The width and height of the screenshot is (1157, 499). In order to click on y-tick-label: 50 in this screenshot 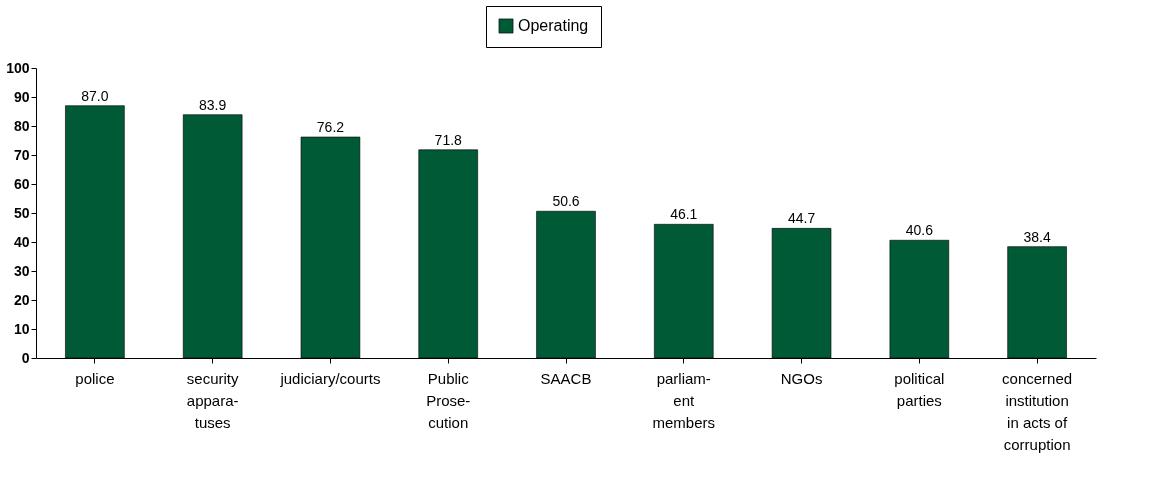, I will do `click(21, 212)`.